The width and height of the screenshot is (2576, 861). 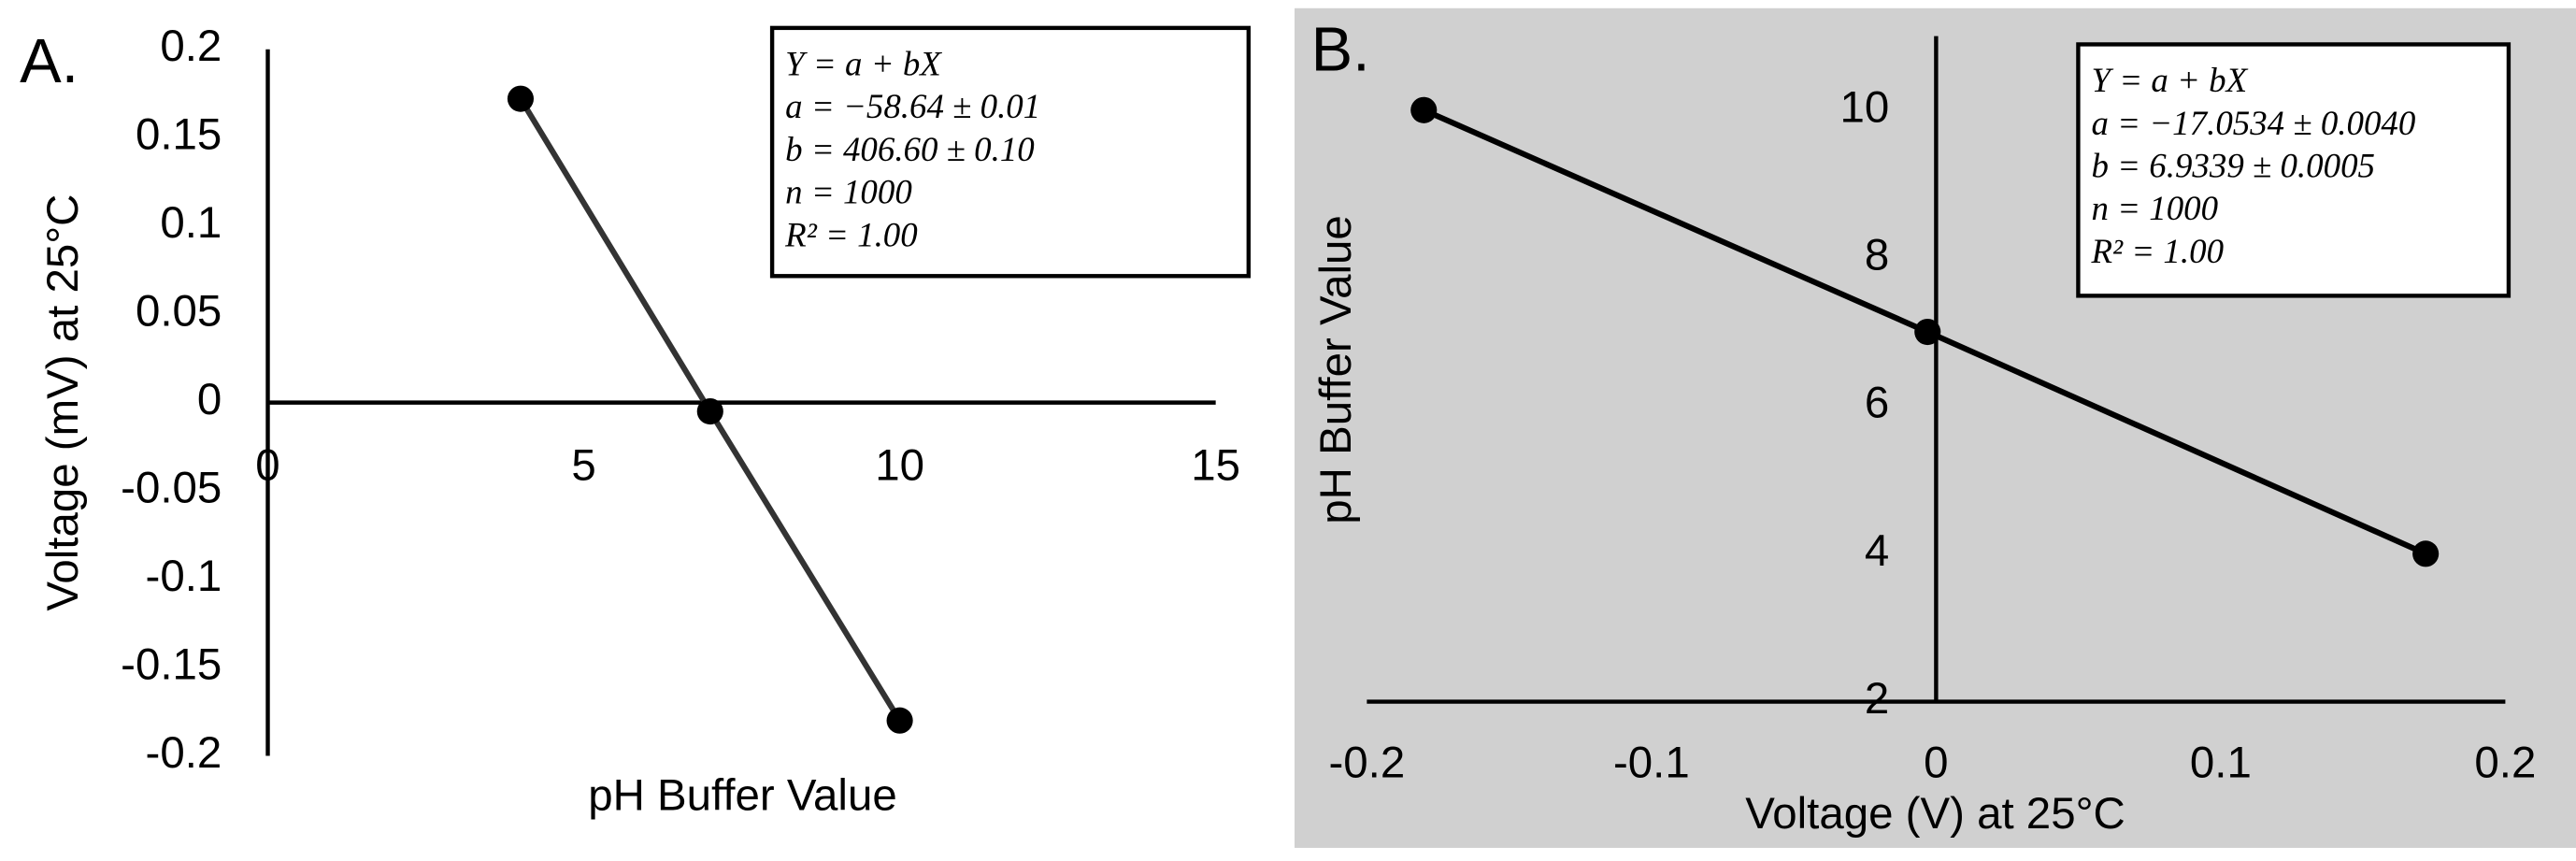 I want to click on x-tick-label: 0.2, so click(x=2505, y=764).